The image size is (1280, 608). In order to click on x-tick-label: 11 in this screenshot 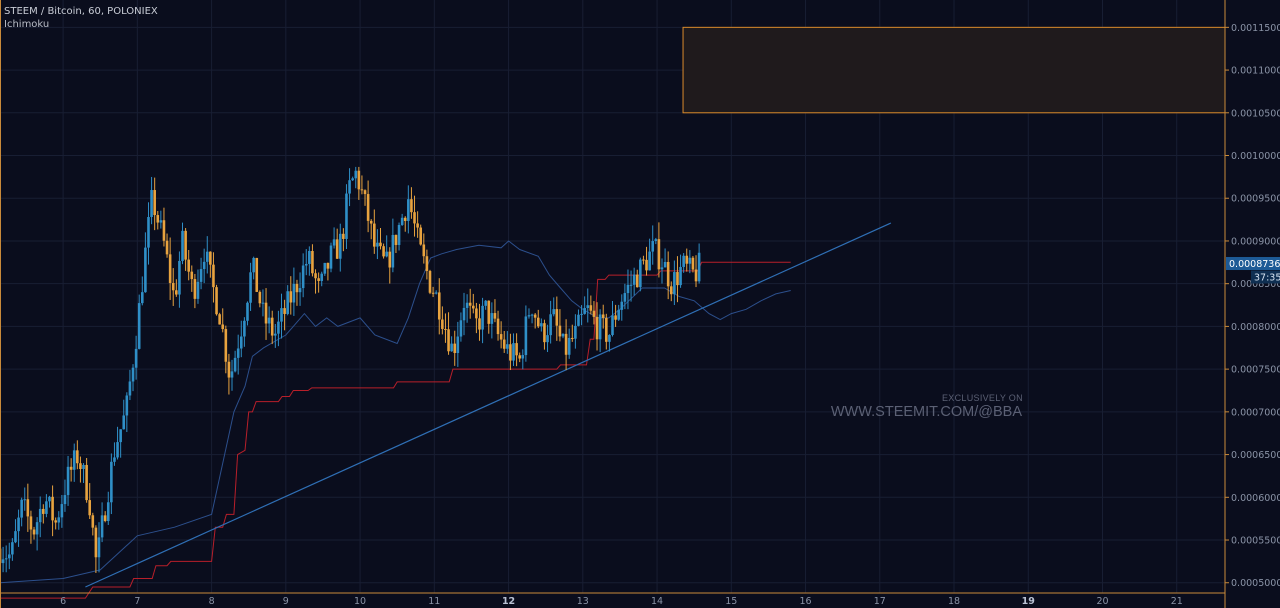, I will do `click(434, 601)`.